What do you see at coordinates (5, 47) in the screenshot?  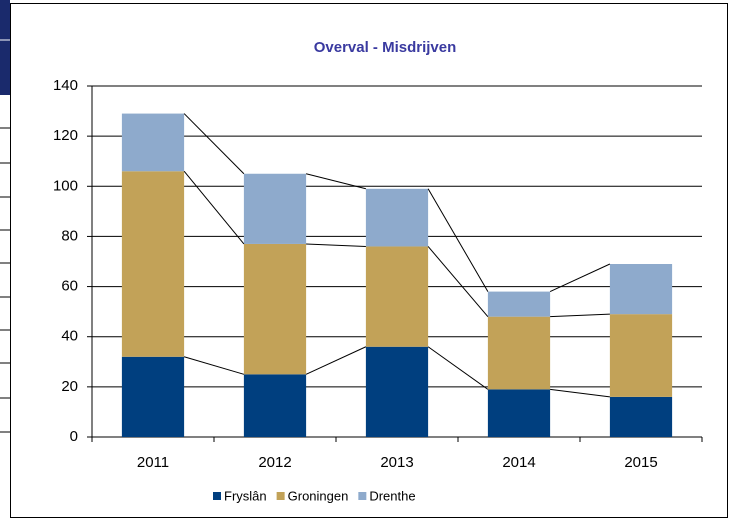 I see `side-panel` at bounding box center [5, 47].